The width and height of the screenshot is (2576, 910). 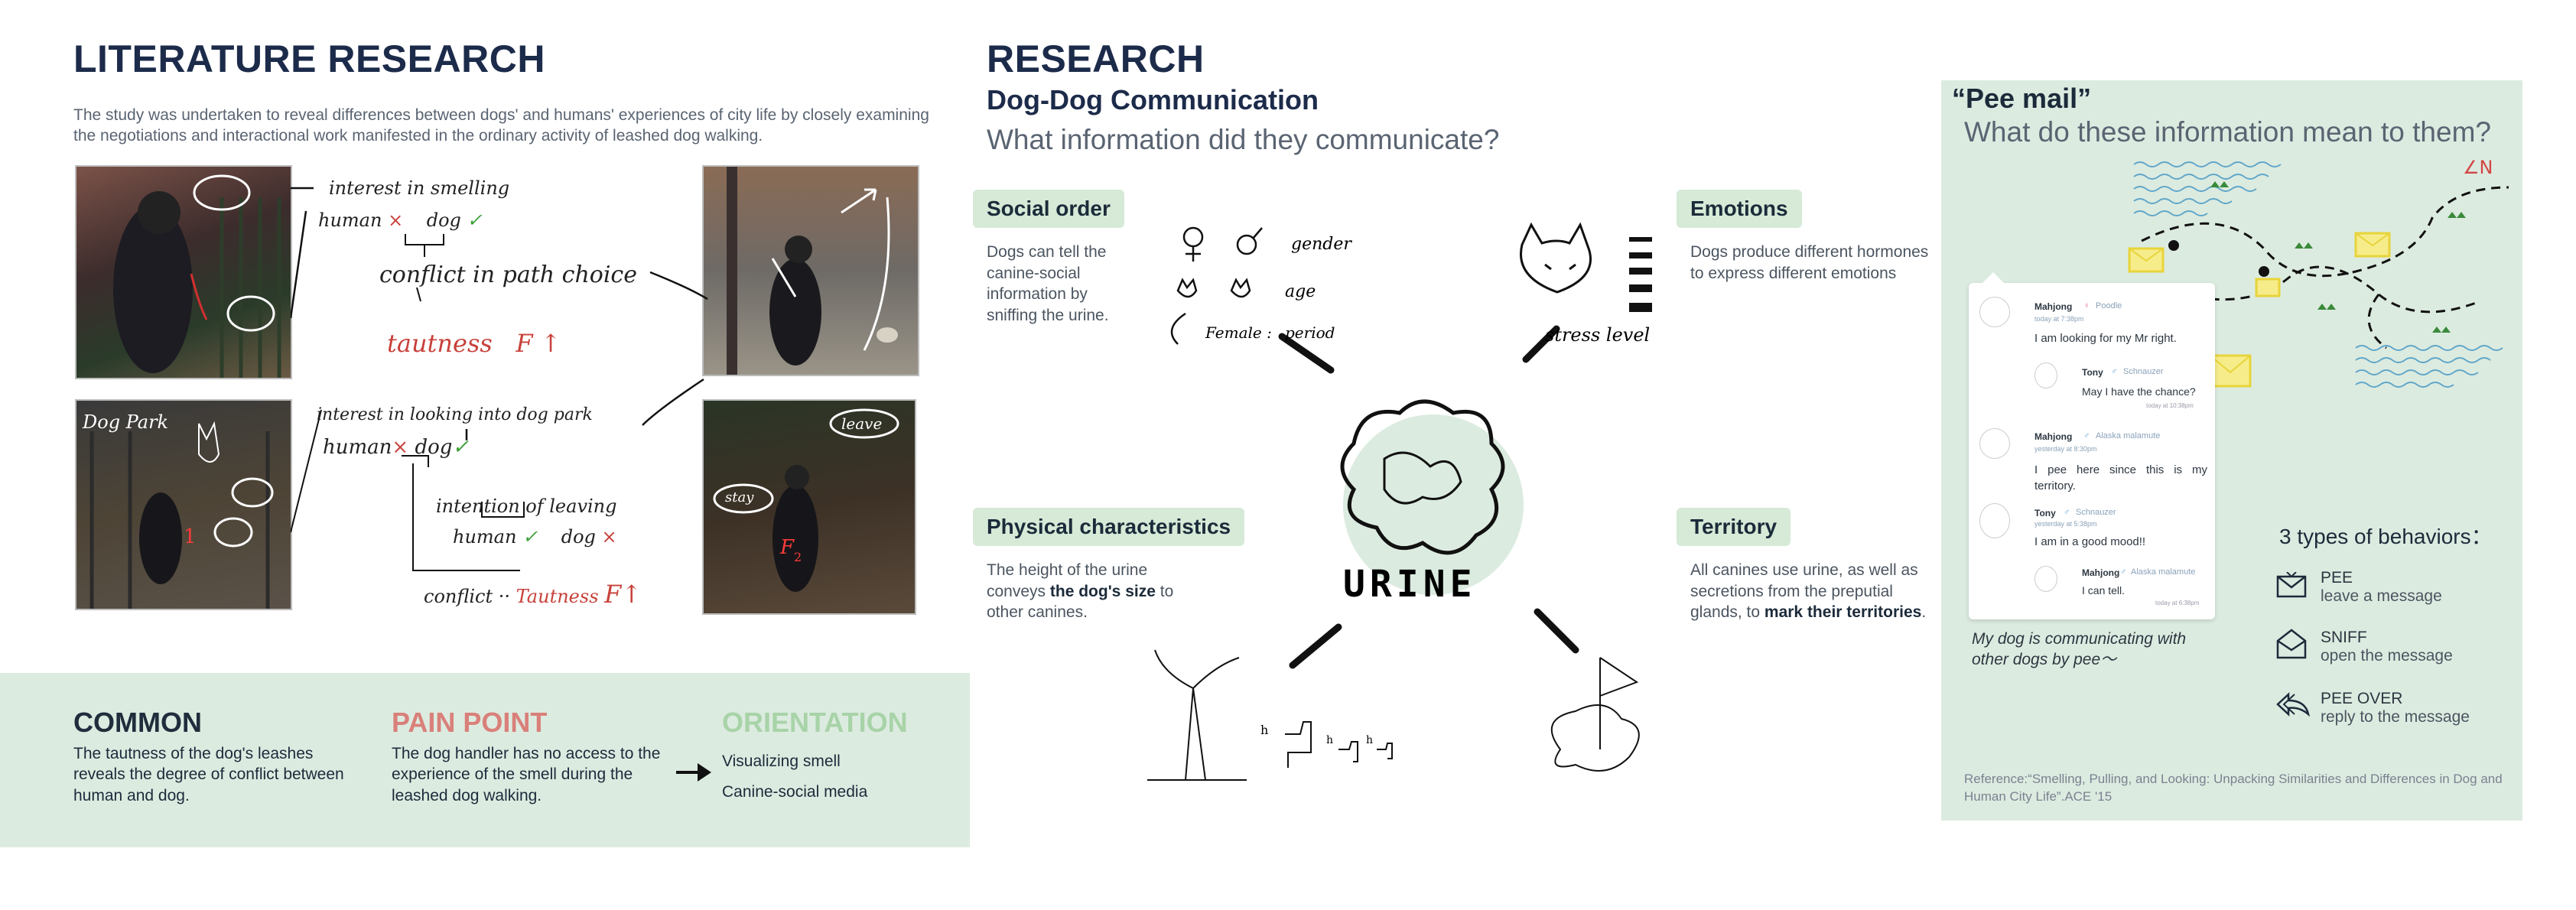 What do you see at coordinates (1109, 527) in the screenshot?
I see `physical-characteristics-pill: Physical characteristics` at bounding box center [1109, 527].